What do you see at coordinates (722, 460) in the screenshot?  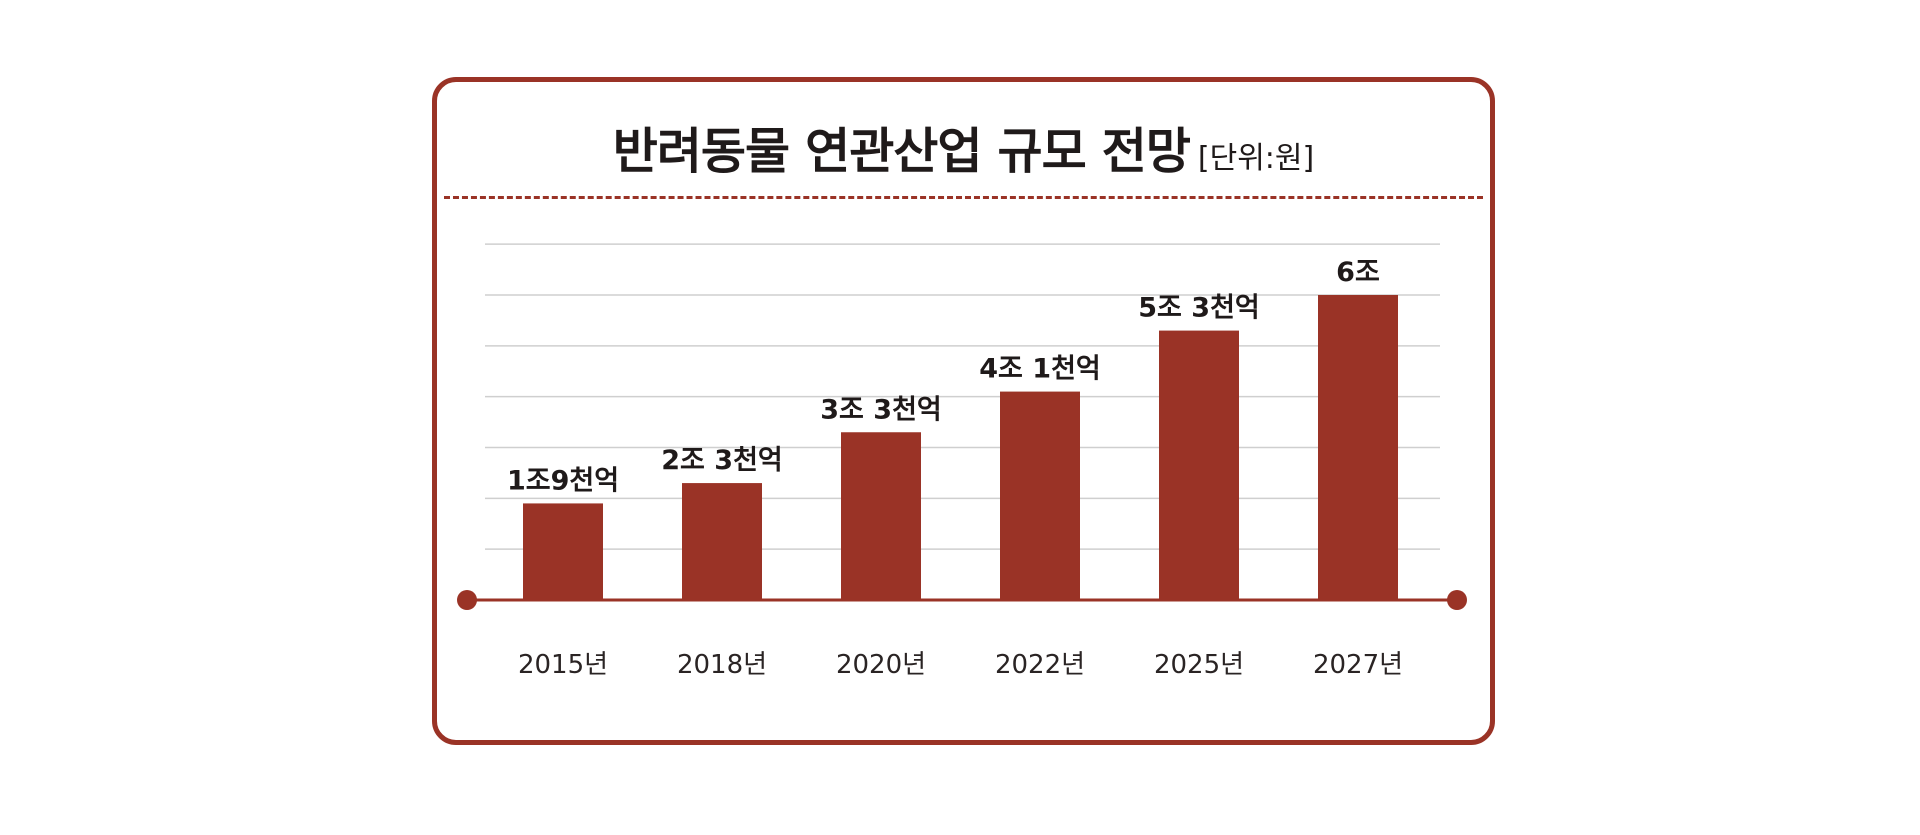 I see `data-label: 2조 3천억` at bounding box center [722, 460].